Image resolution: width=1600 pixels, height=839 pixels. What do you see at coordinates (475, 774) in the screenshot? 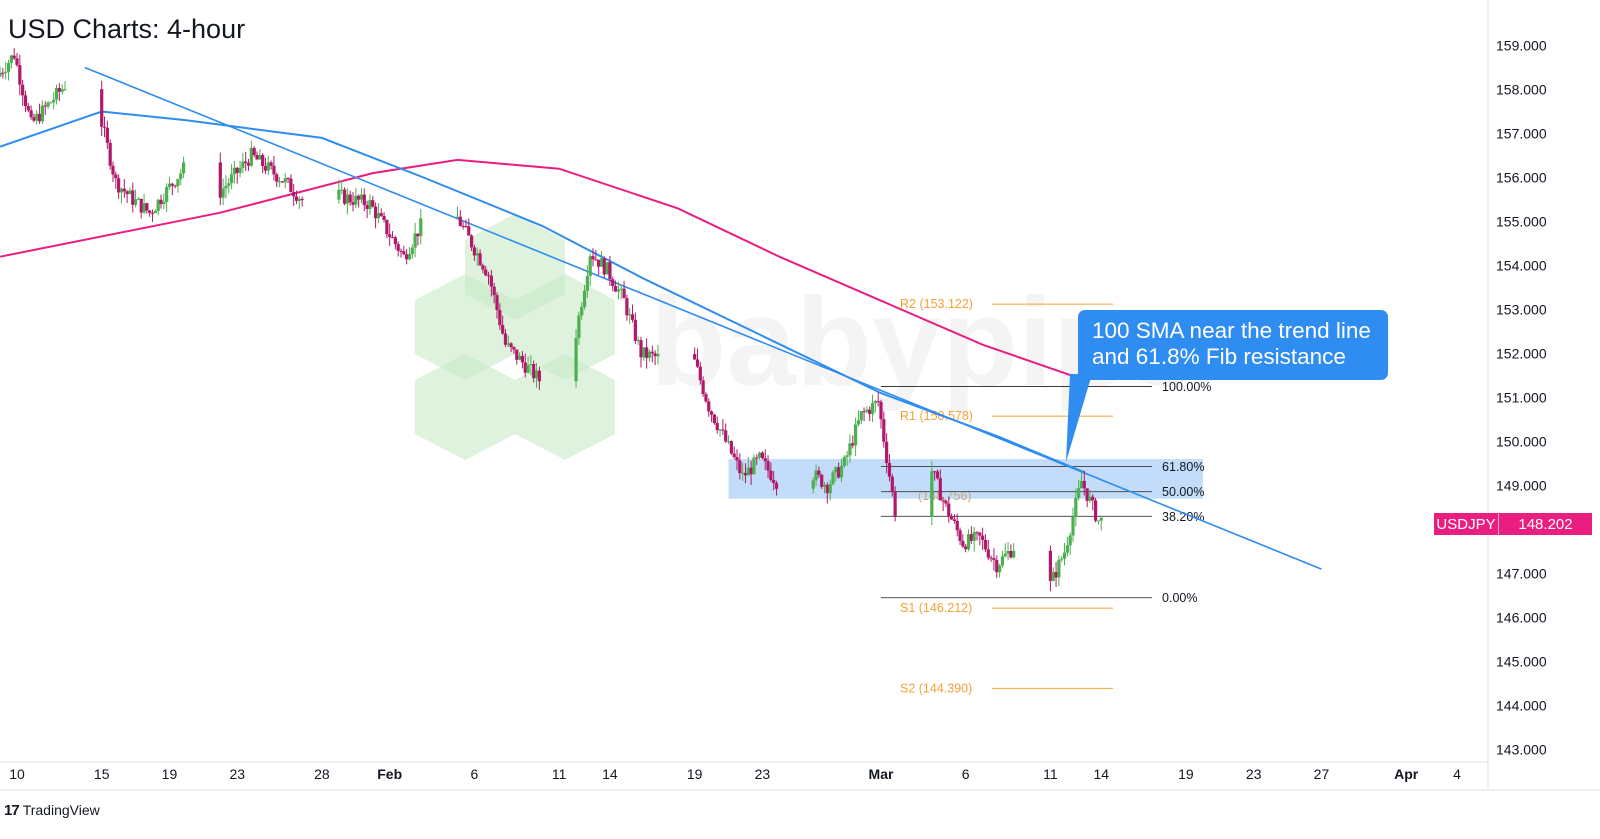
I see `x-tick-label: 6` at bounding box center [475, 774].